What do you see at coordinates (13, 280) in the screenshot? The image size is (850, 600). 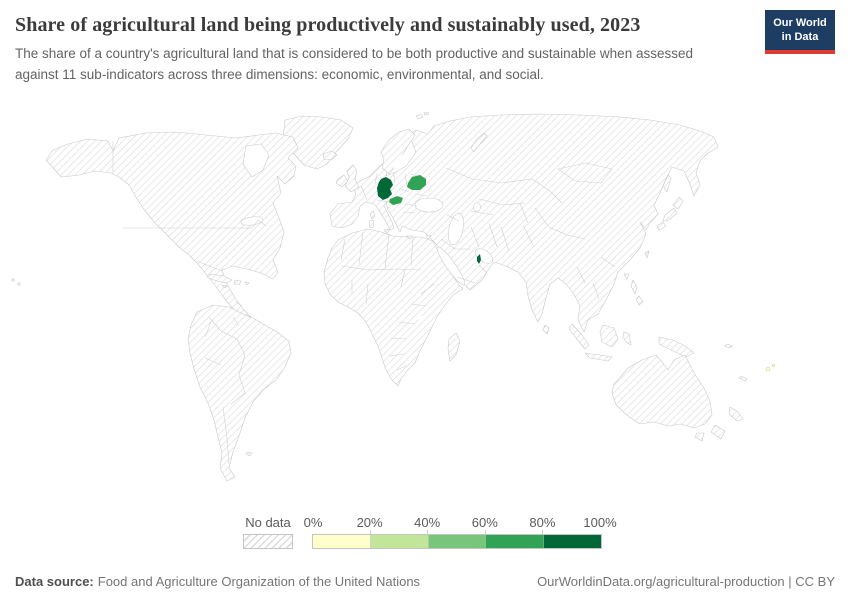 I see `landmass-hawaii` at bounding box center [13, 280].